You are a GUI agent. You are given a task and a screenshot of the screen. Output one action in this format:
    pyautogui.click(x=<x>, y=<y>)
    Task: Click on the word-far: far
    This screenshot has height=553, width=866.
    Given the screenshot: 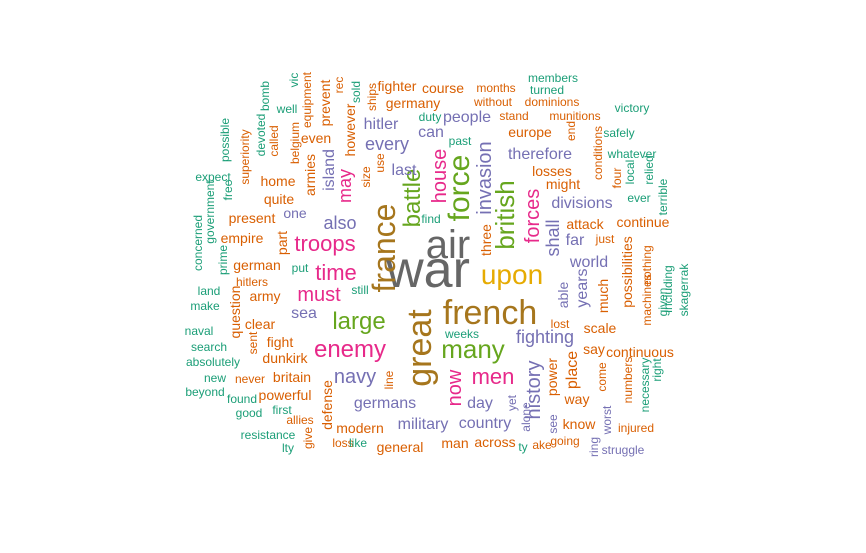 What is the action you would take?
    pyautogui.click(x=575, y=240)
    